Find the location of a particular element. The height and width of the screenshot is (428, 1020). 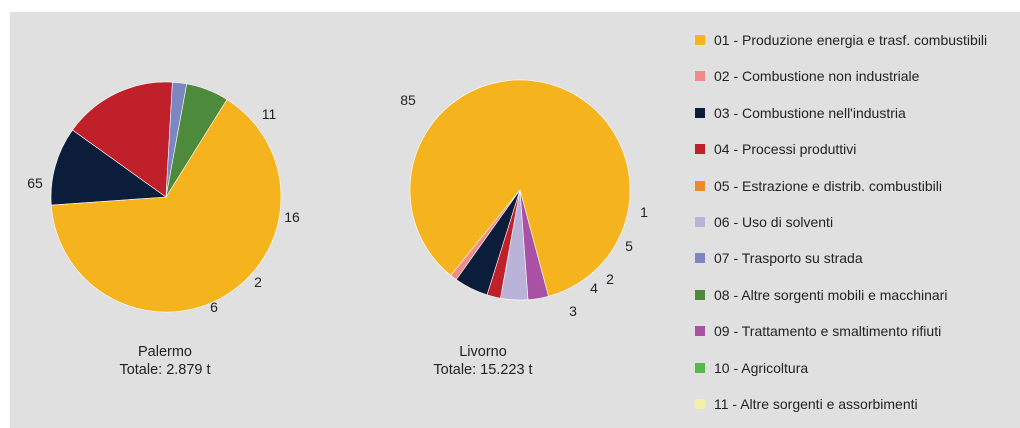

legend-label-5: 05 - Estrazione e distrib. combustibili is located at coordinates (828, 185).